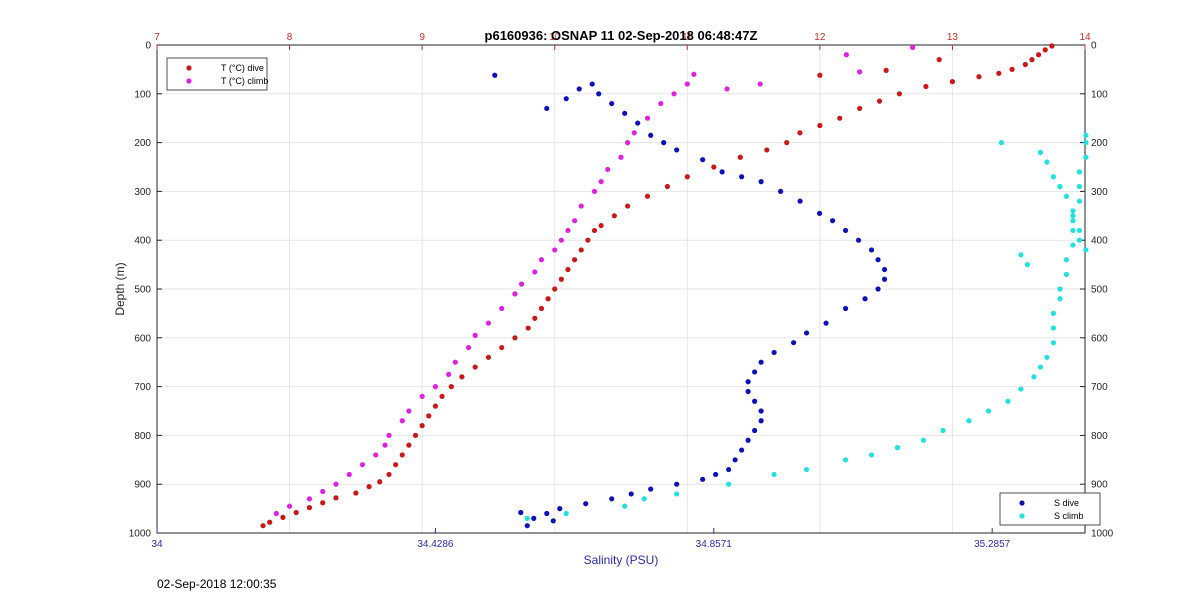  I want to click on chart-title: p6160936: OSNAP 11 02-Sep-2018 06:48:47Z, so click(621, 35).